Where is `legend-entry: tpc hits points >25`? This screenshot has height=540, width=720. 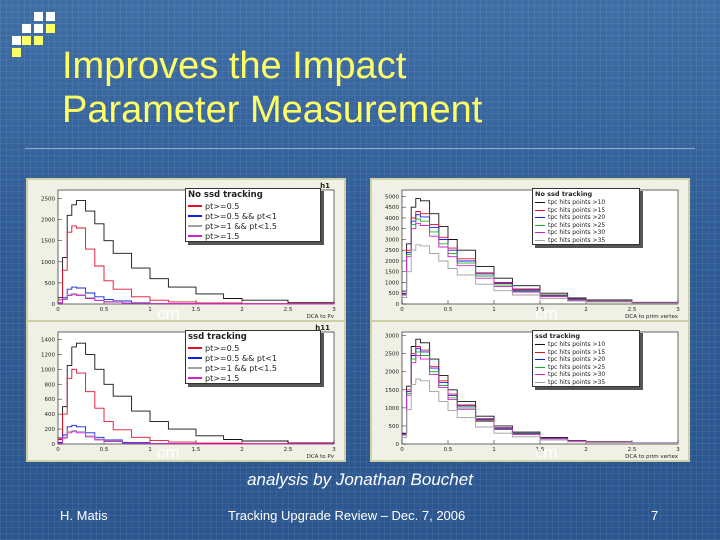
legend-entry: tpc hits points >25 is located at coordinates (586, 226).